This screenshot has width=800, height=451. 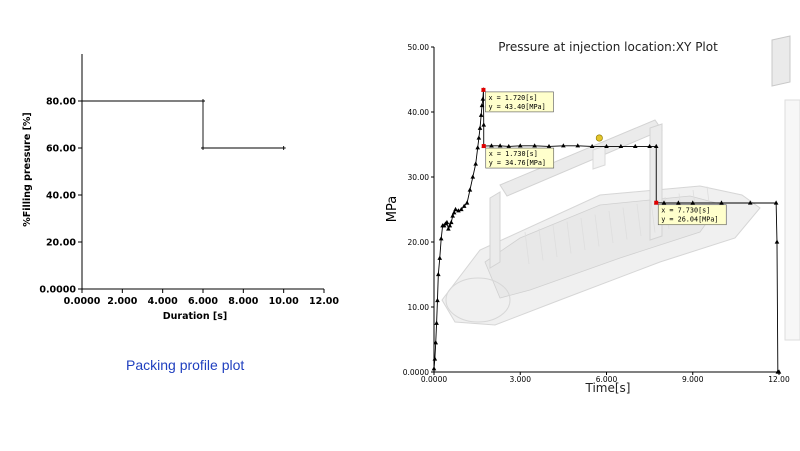 I want to click on annotation-x-text: x = 1.730[s], so click(x=513, y=154).